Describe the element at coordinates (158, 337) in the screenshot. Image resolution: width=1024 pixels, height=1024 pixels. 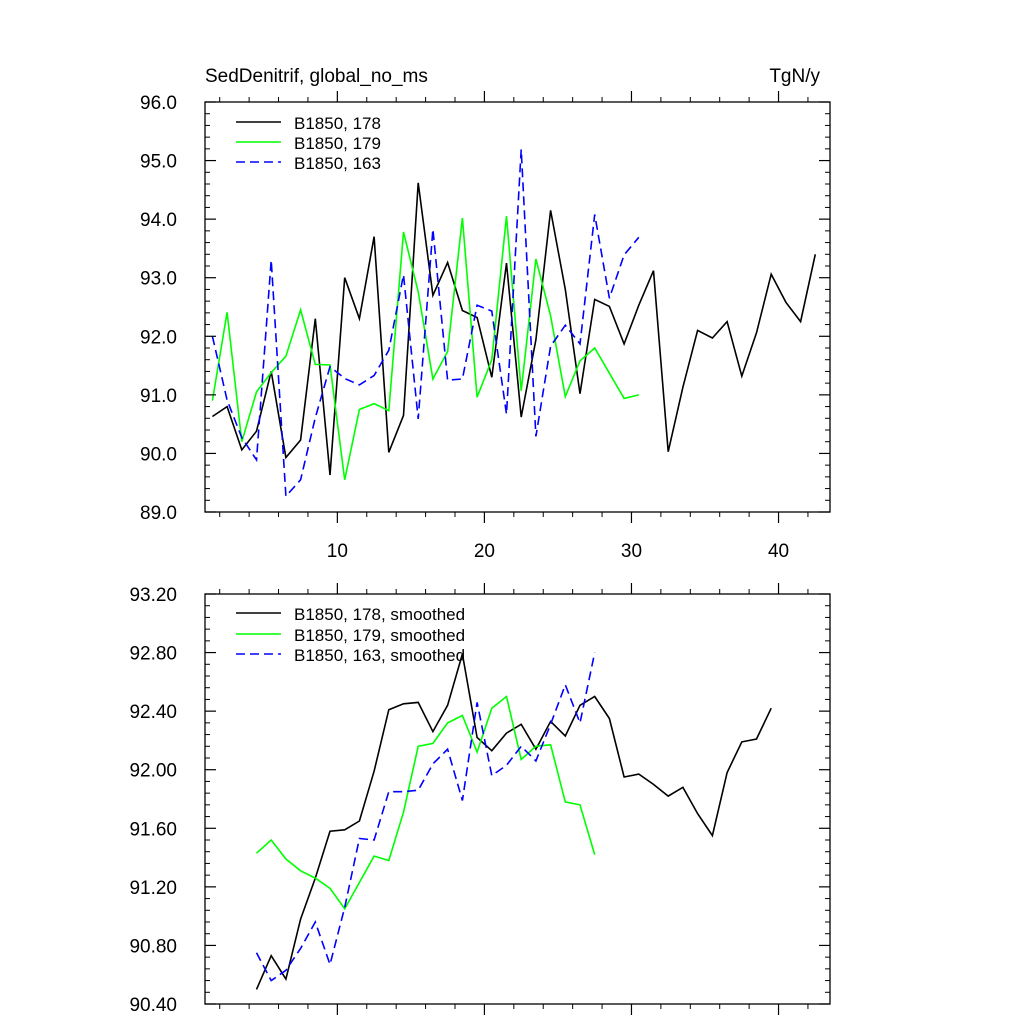
I see `y-tick-label: 92.0` at that location.